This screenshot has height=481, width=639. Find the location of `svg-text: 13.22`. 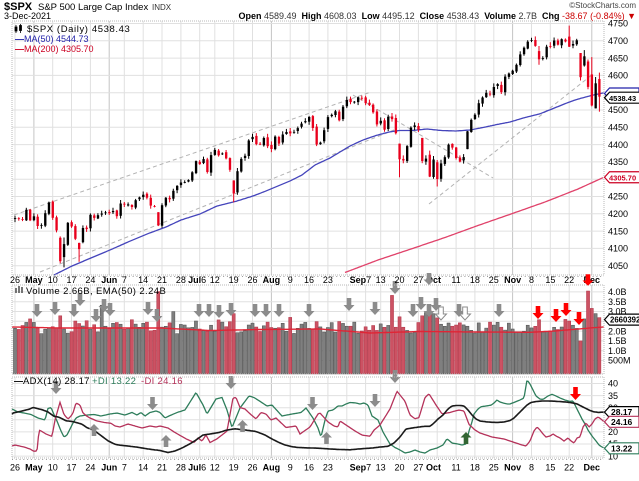

svg-text: 13.22 is located at coordinates (622, 448).